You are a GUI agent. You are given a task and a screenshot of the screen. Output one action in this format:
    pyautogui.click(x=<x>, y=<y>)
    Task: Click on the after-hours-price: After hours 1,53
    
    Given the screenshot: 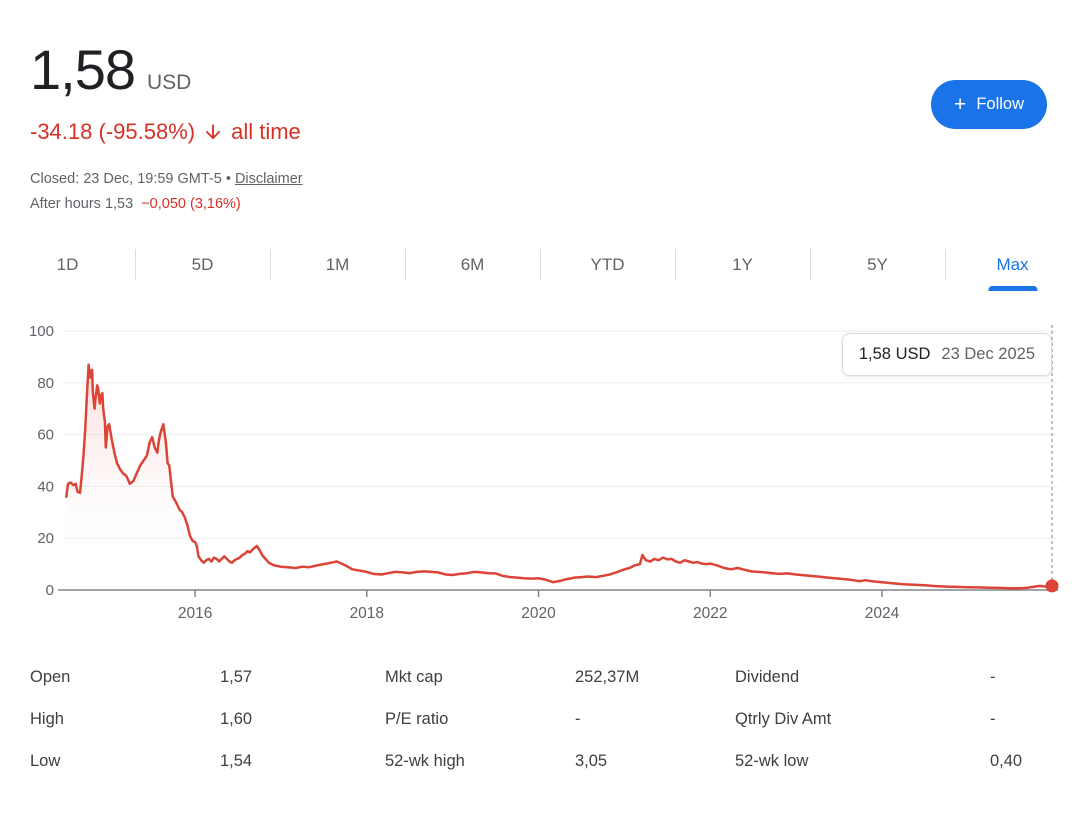 What is the action you would take?
    pyautogui.click(x=82, y=204)
    